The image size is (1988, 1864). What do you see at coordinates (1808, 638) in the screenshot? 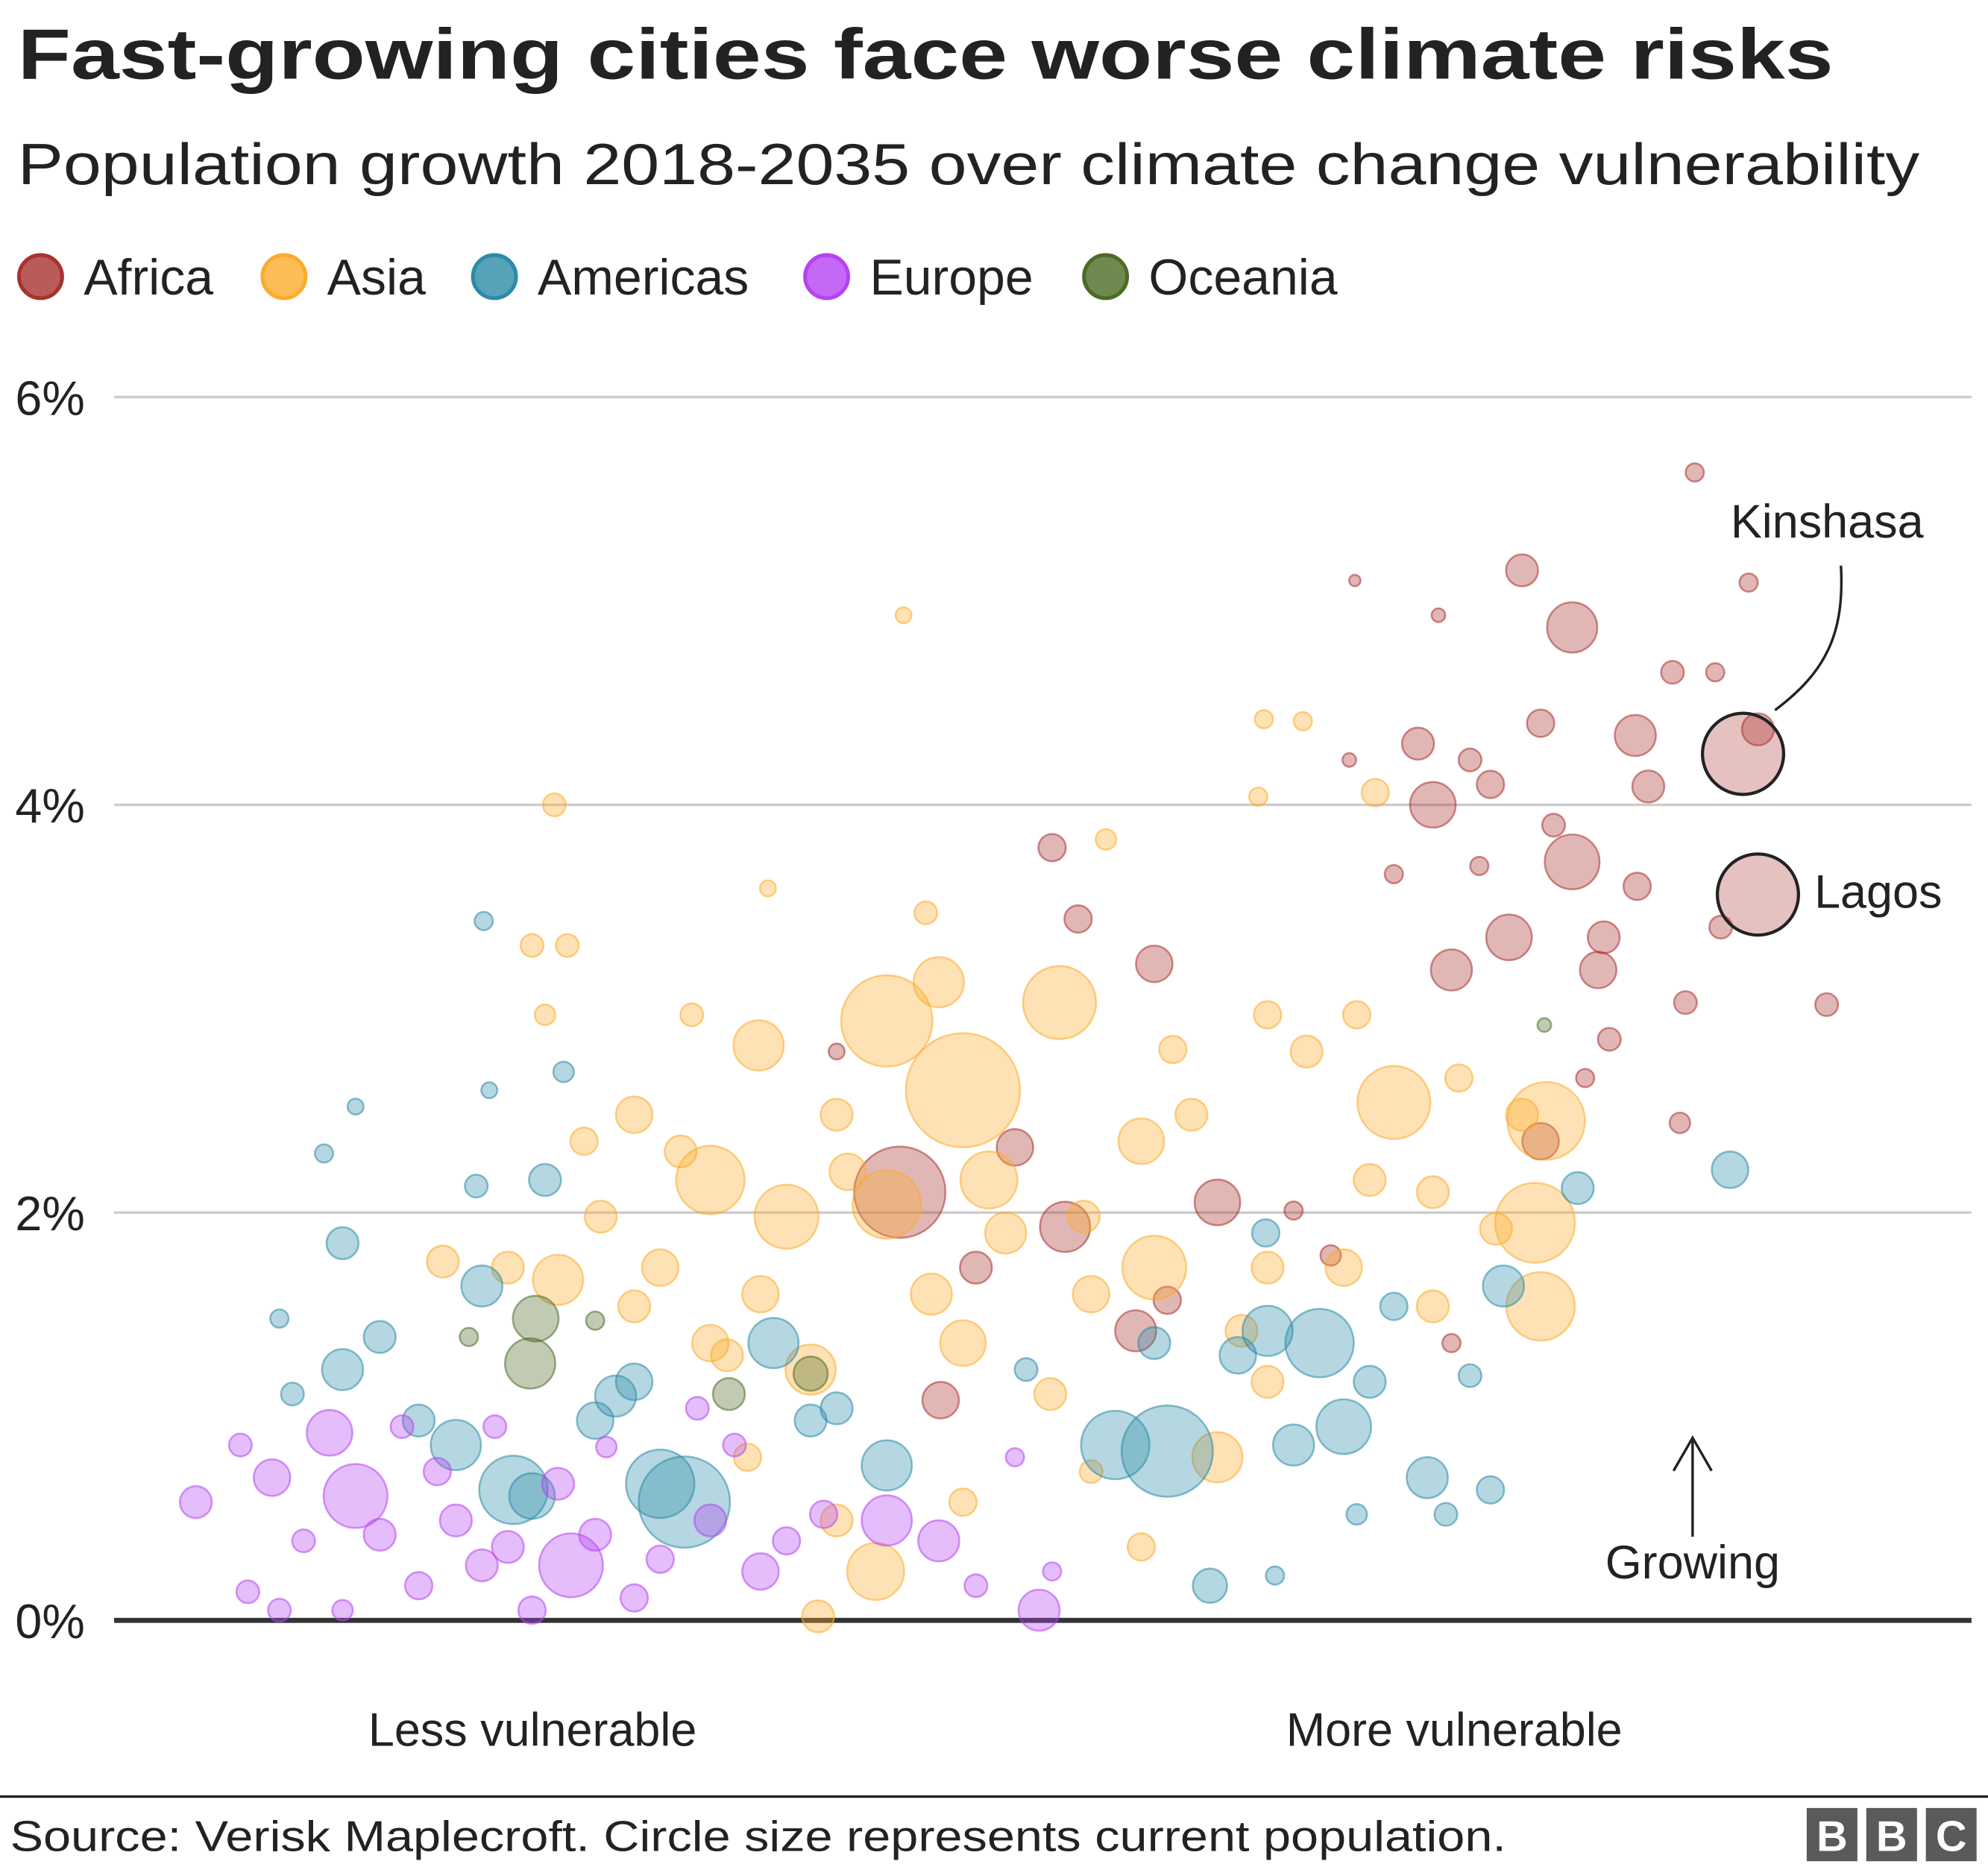
I see `kinshasa-leader-line` at bounding box center [1808, 638].